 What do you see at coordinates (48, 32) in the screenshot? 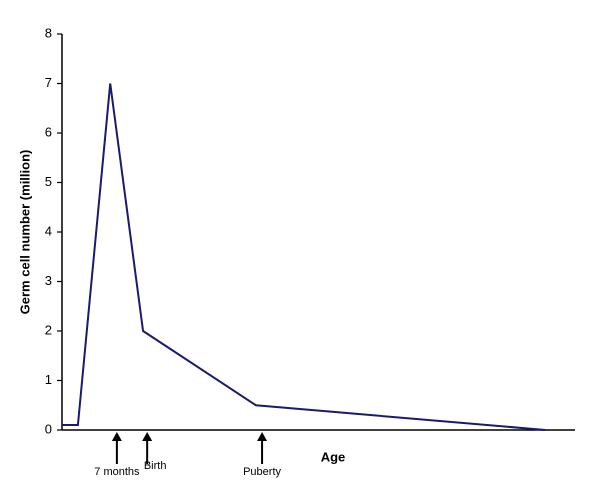
I see `y-tick-label: 8` at bounding box center [48, 32].